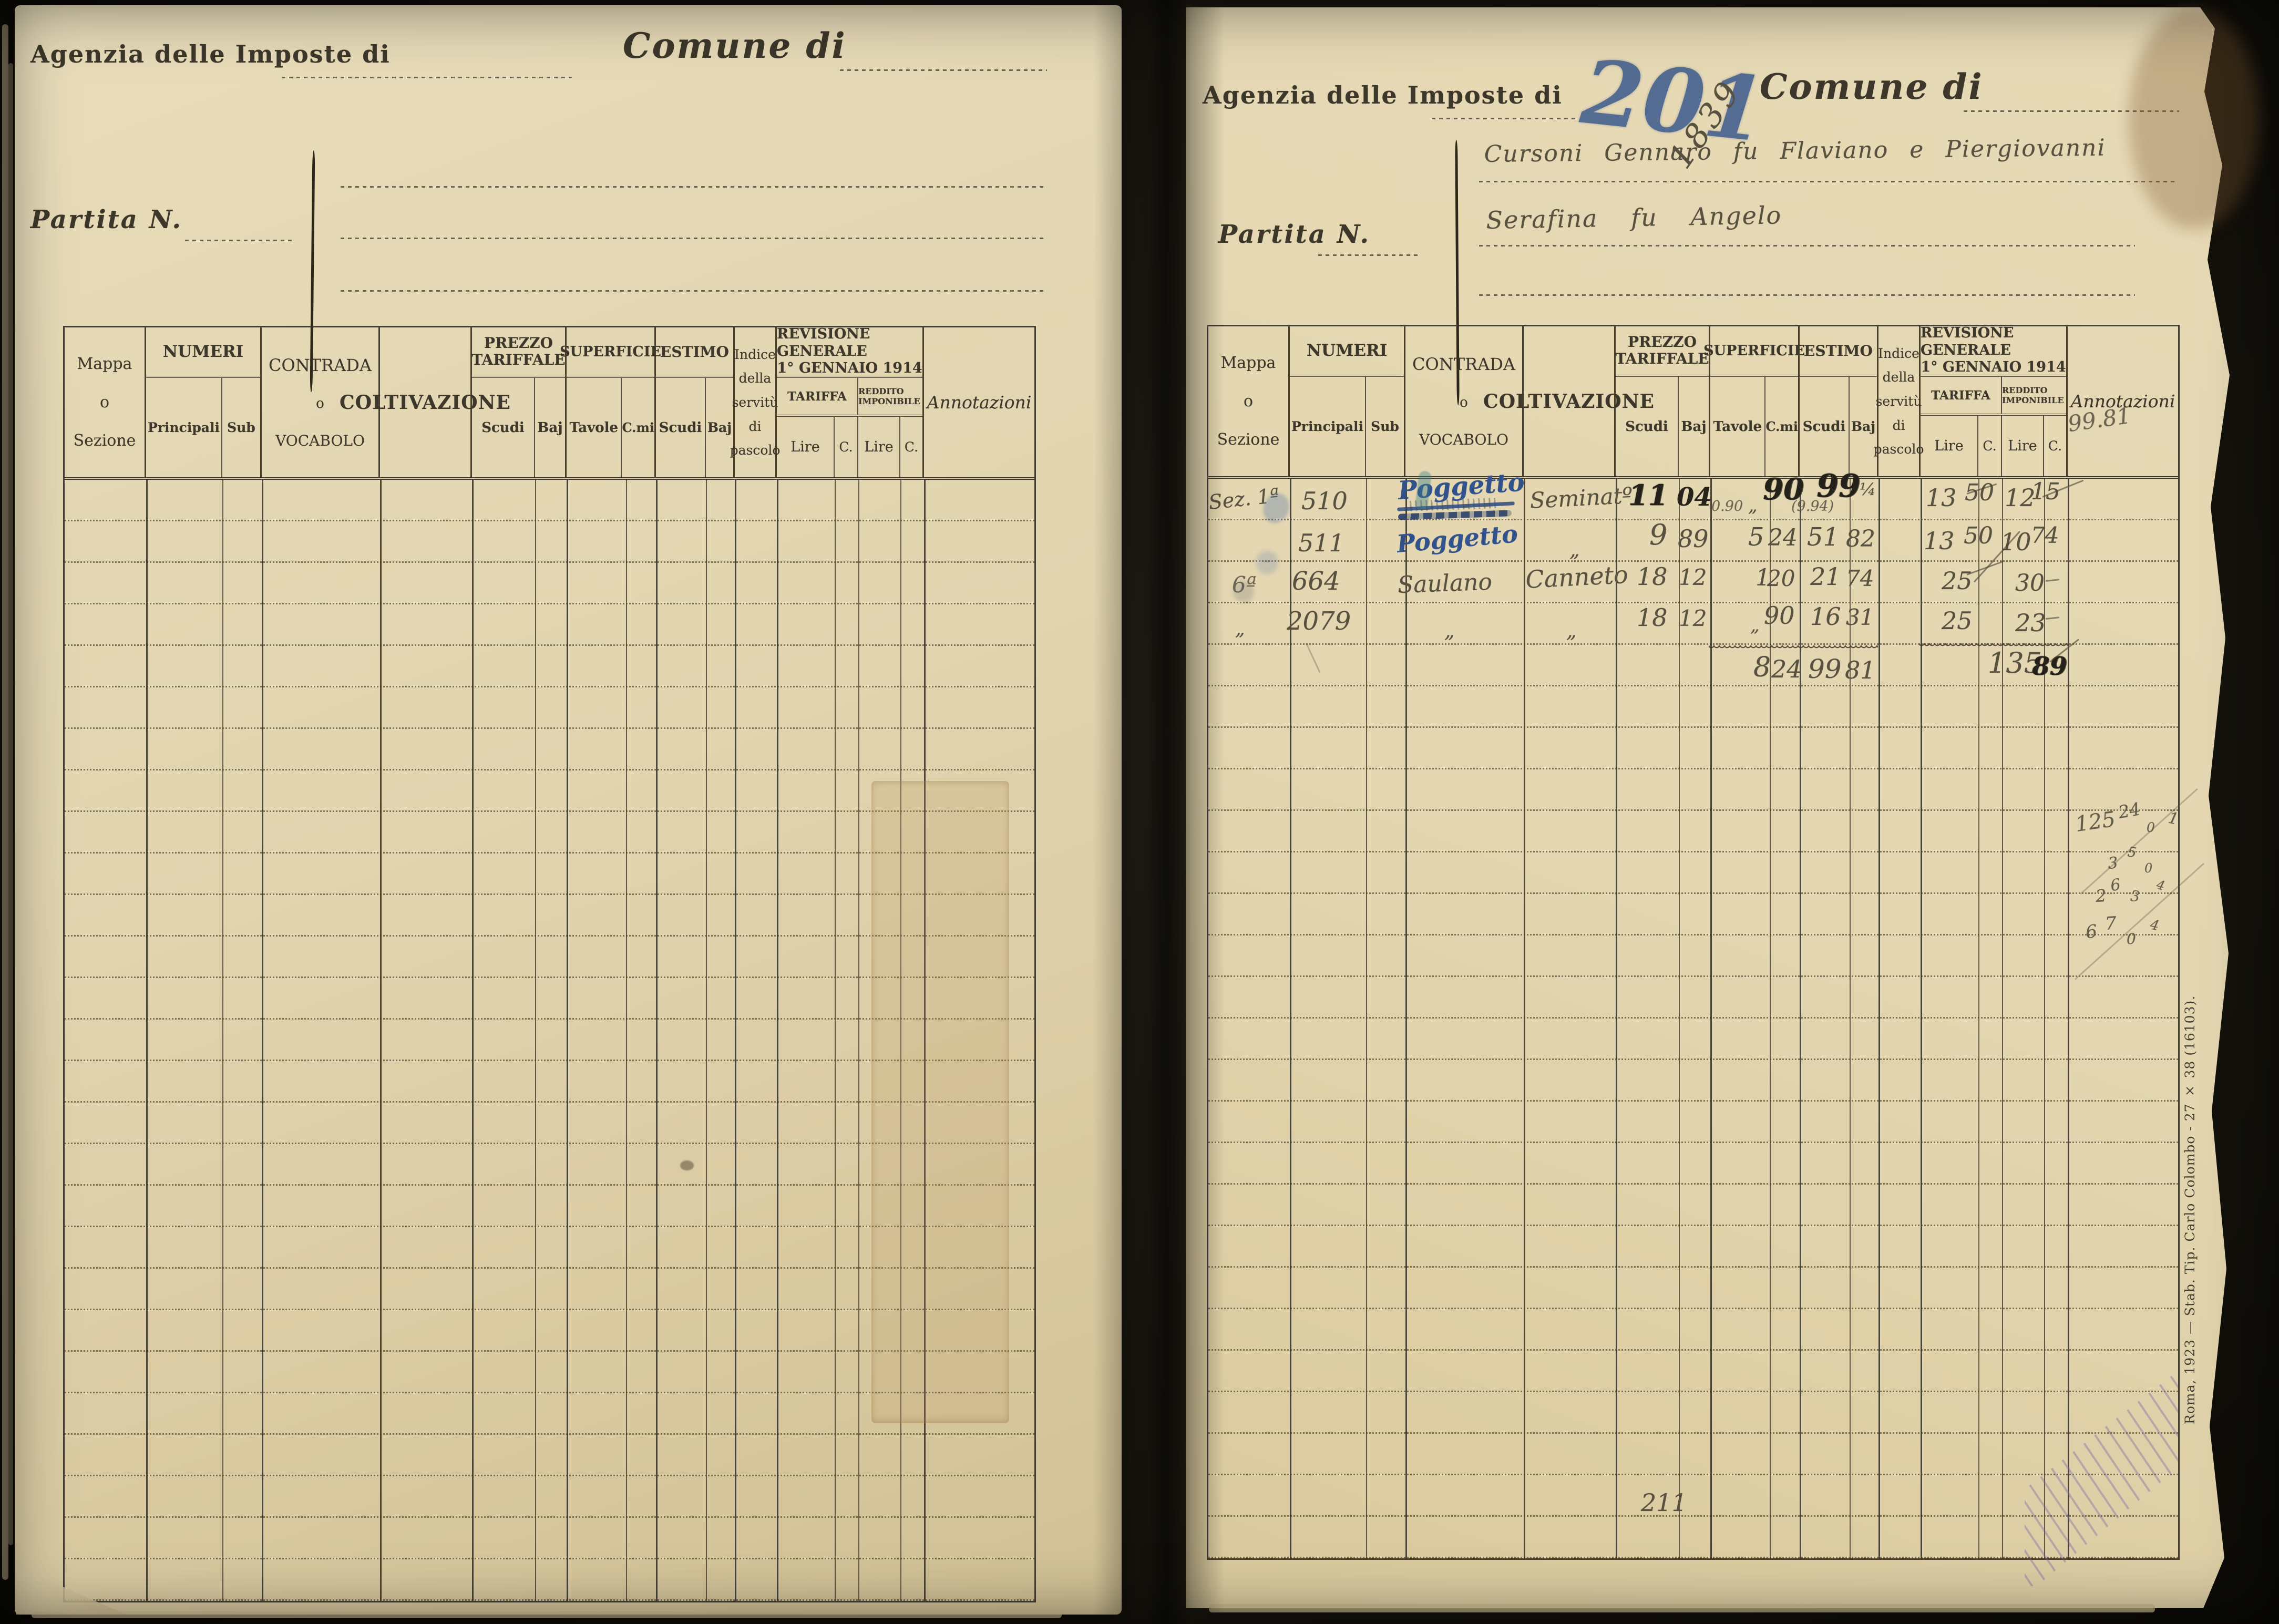 This screenshot has width=2279, height=1624. I want to click on header-coltivazione: COLTIVAZIONE, so click(425, 402).